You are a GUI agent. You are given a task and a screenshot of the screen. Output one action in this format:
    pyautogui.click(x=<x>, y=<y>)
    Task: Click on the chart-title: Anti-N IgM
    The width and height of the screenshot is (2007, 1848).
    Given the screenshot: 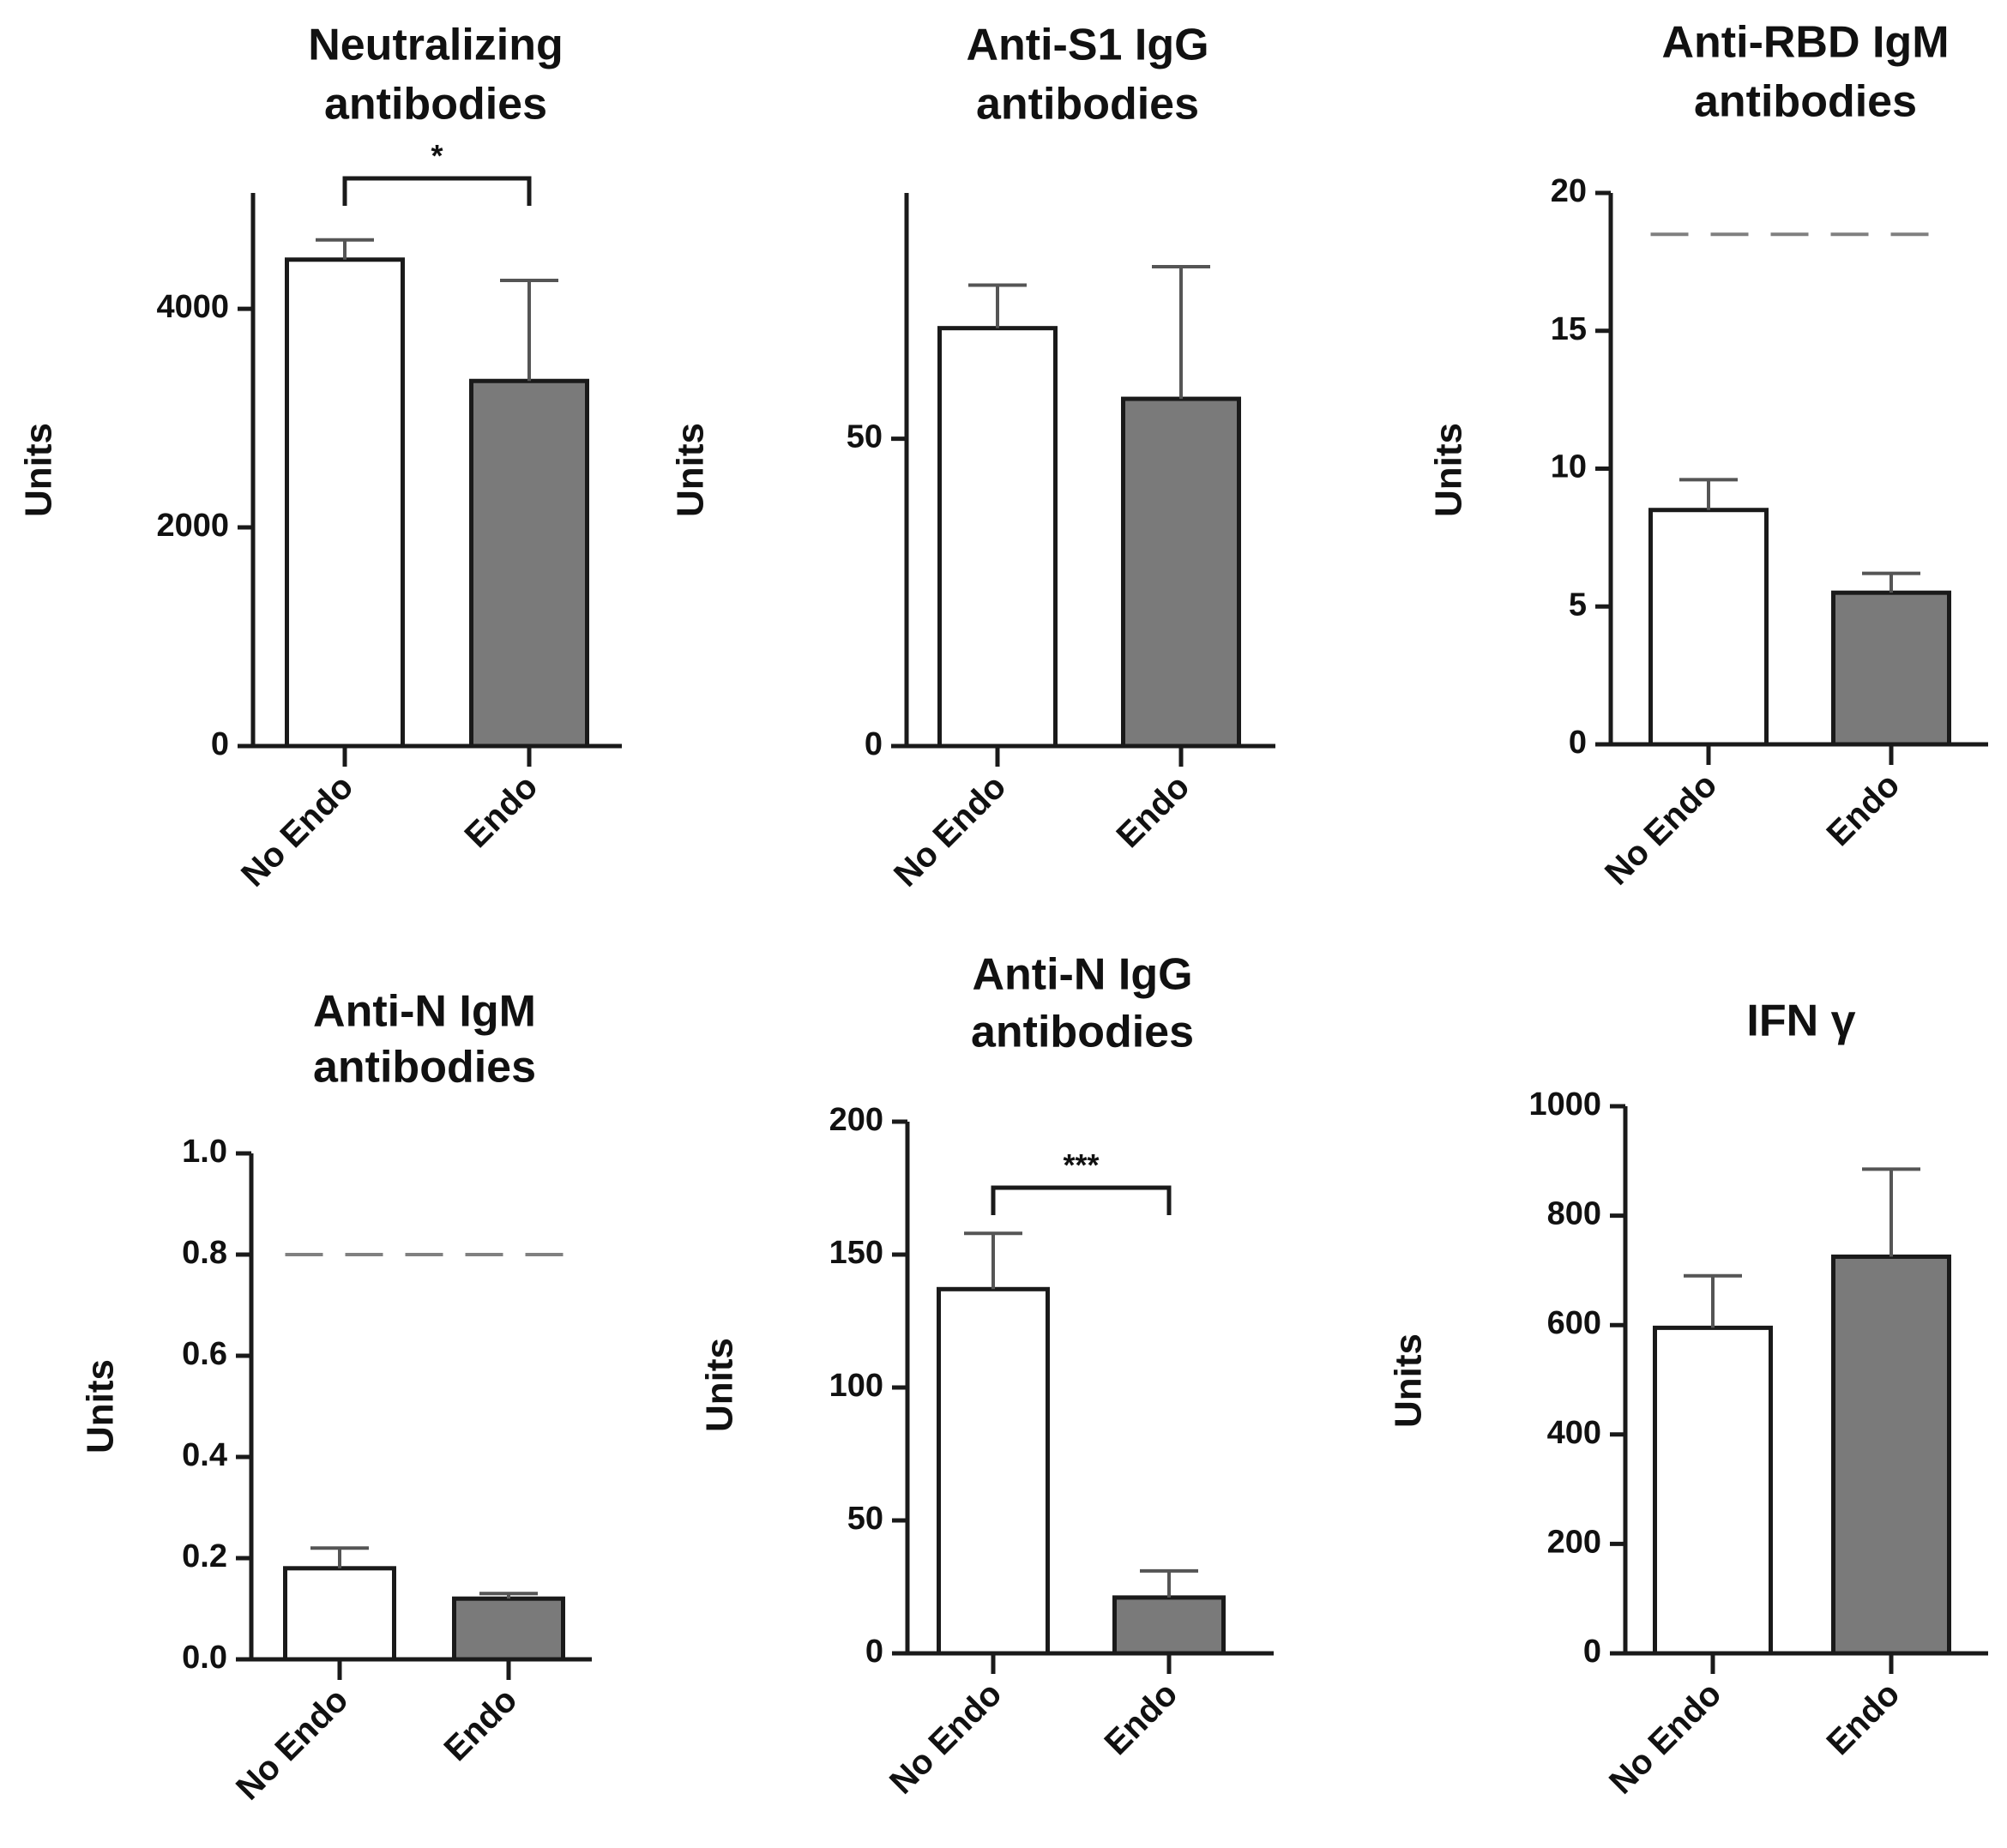 What is the action you would take?
    pyautogui.click(x=424, y=1012)
    